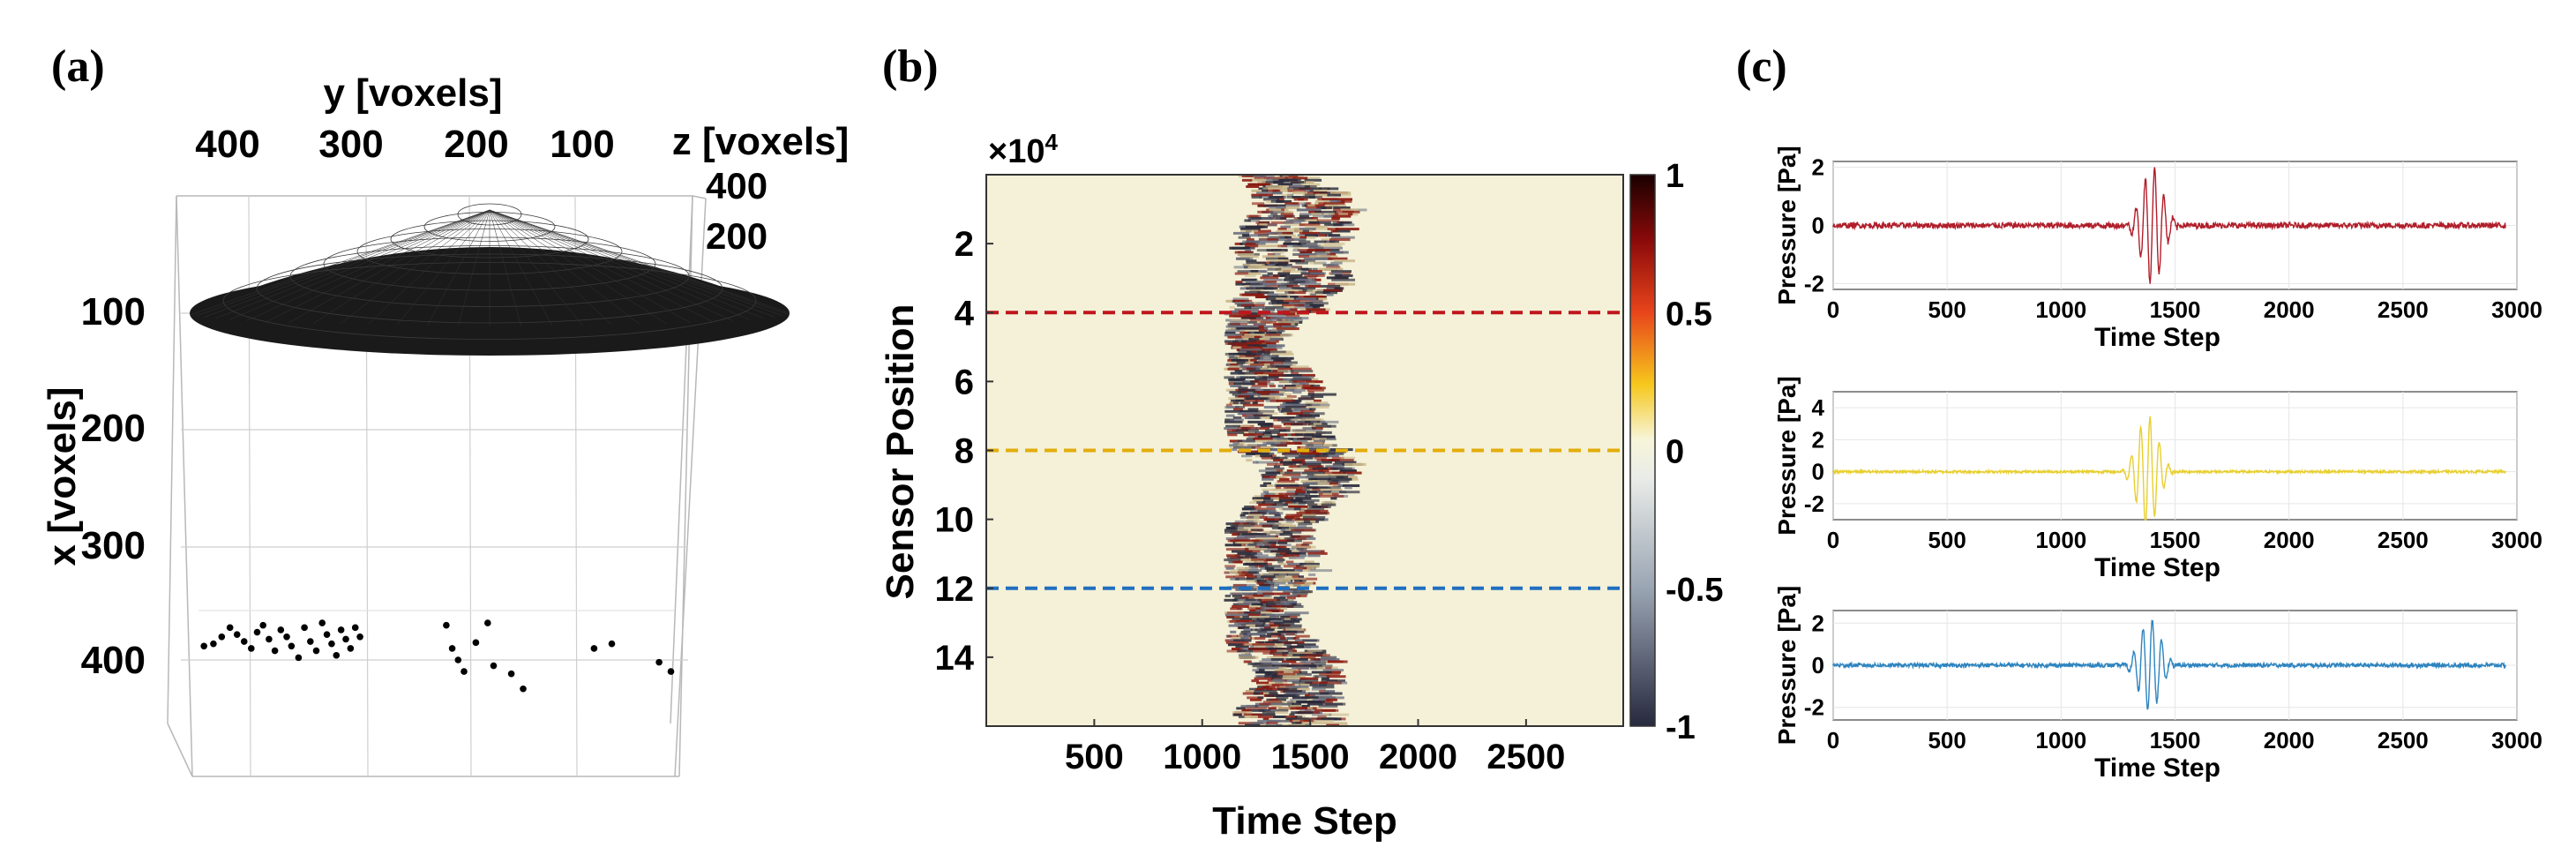 The width and height of the screenshot is (2576, 862). Describe the element at coordinates (2516, 540) in the screenshot. I see `trace-xtick-label: 3000` at that location.